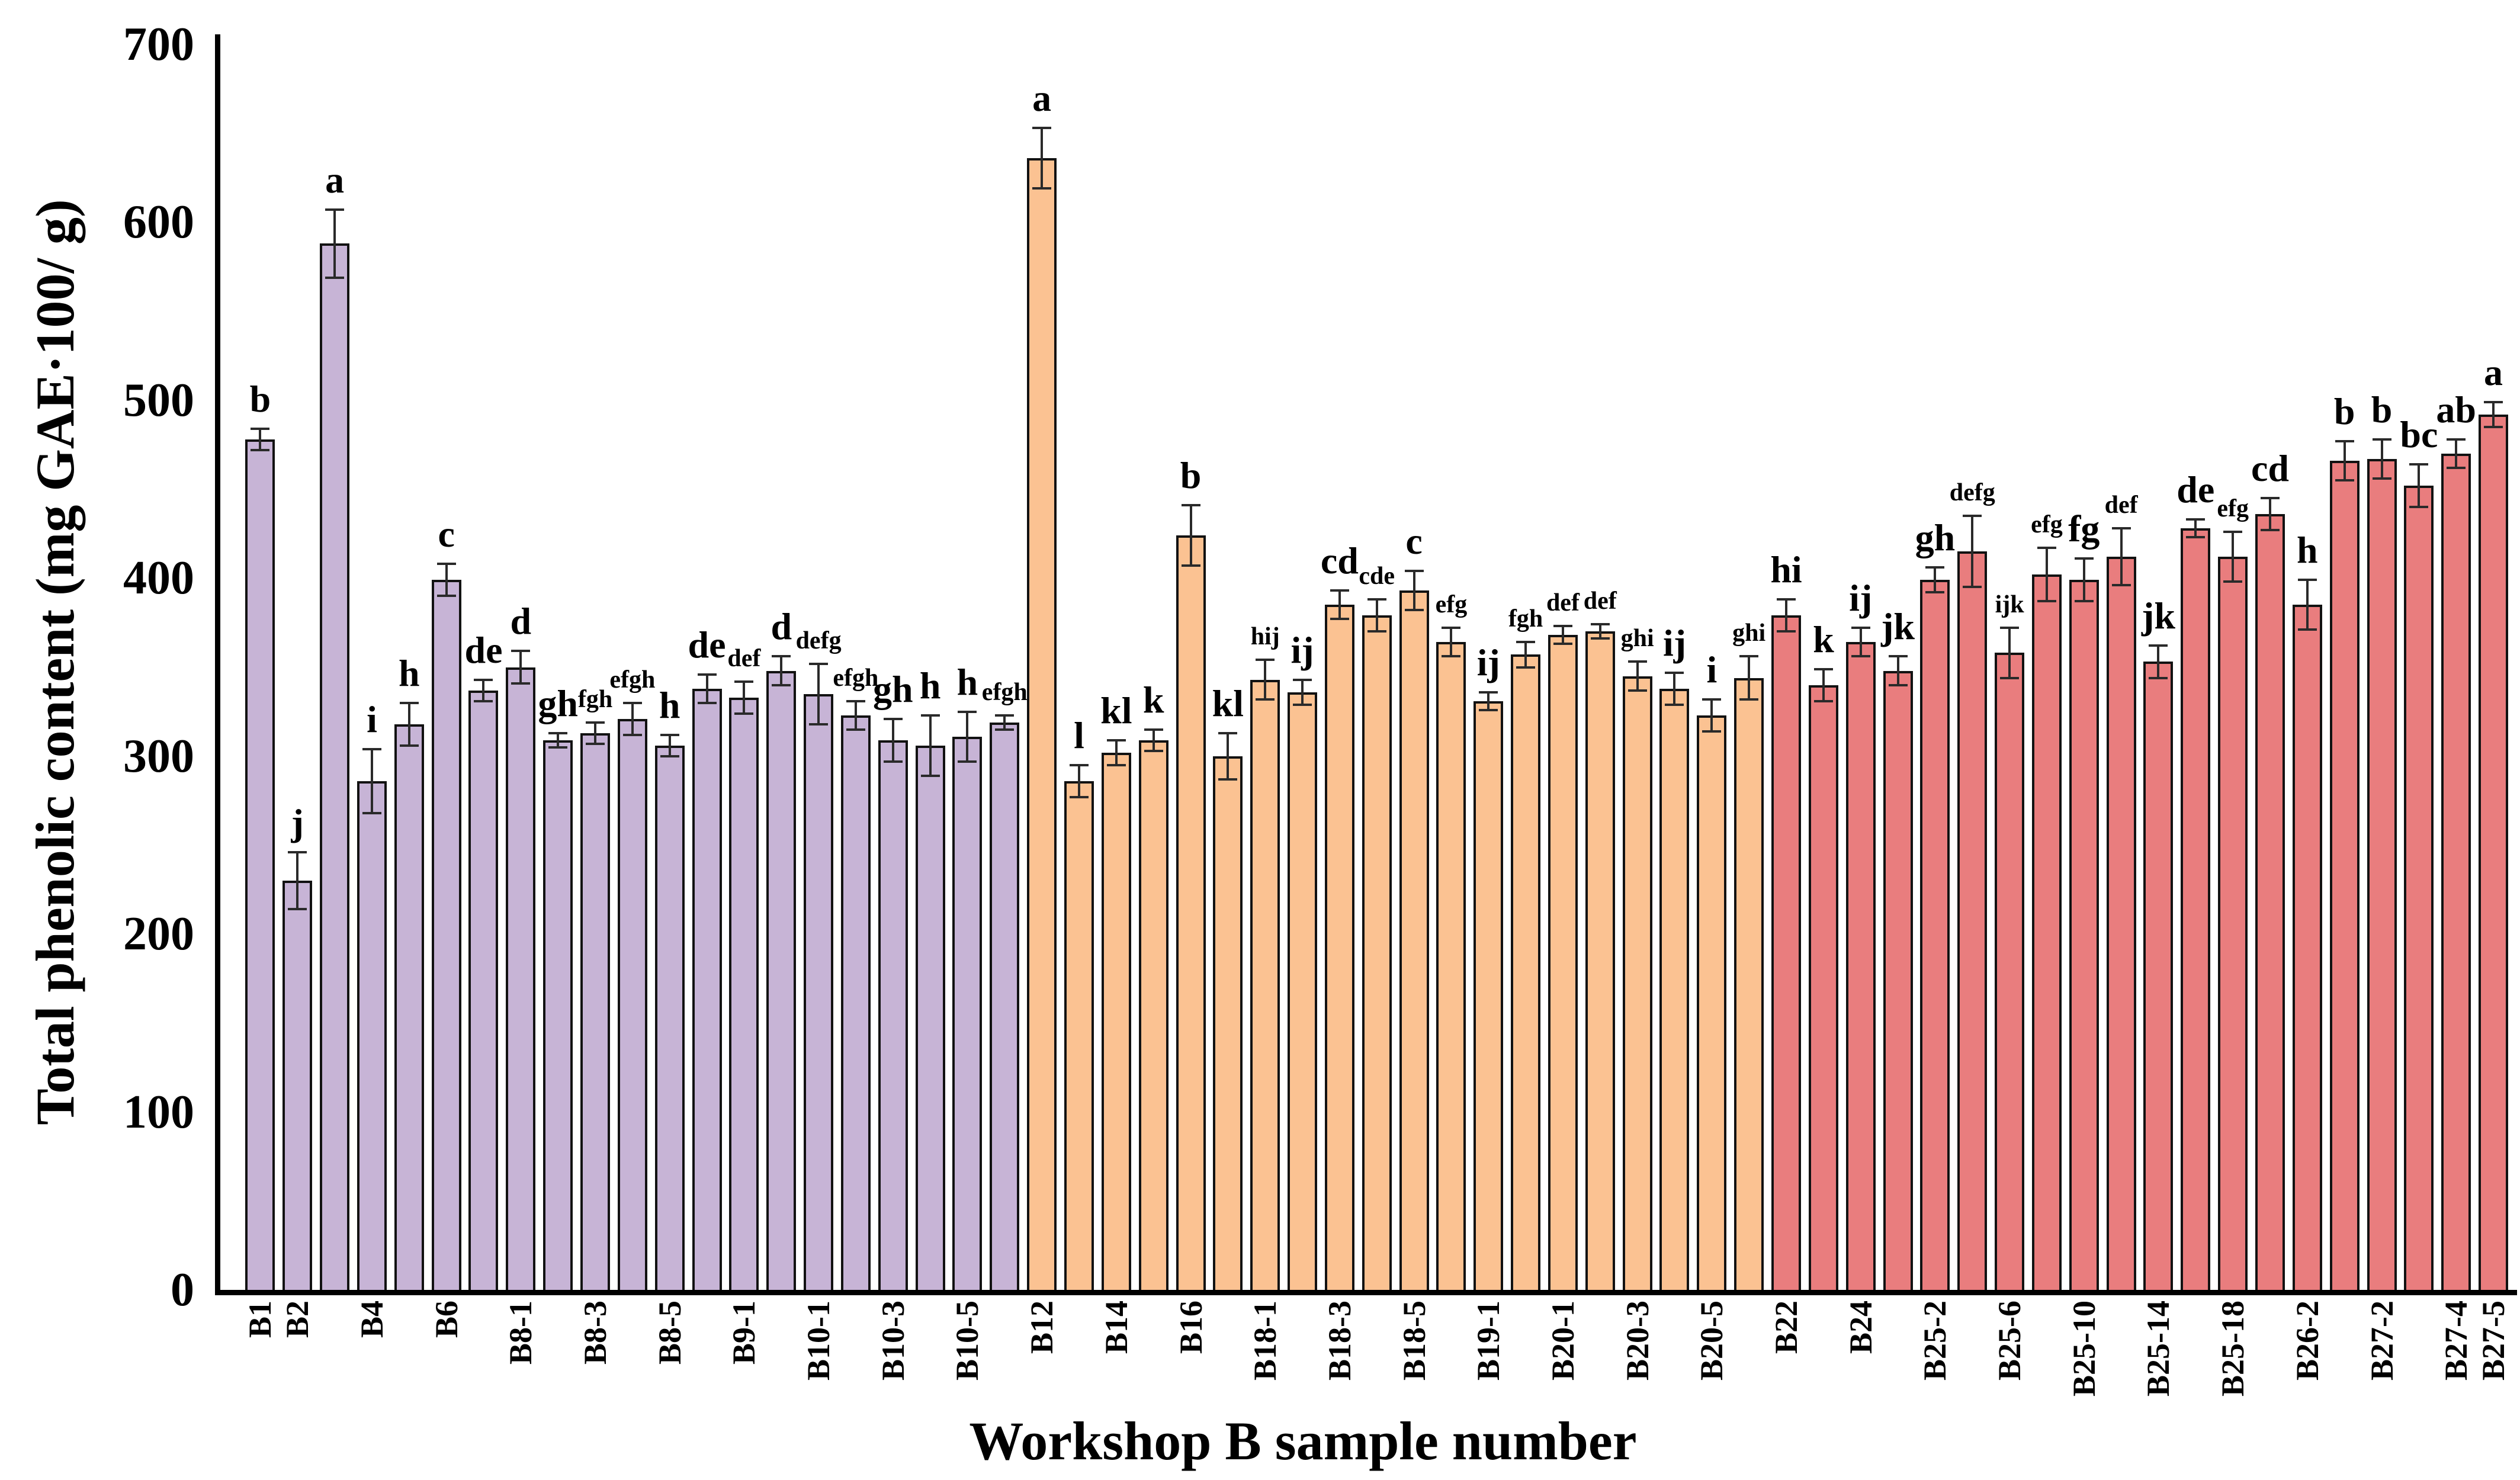 The width and height of the screenshot is (2520, 1480). I want to click on bar-efgh, so click(855, 1003).